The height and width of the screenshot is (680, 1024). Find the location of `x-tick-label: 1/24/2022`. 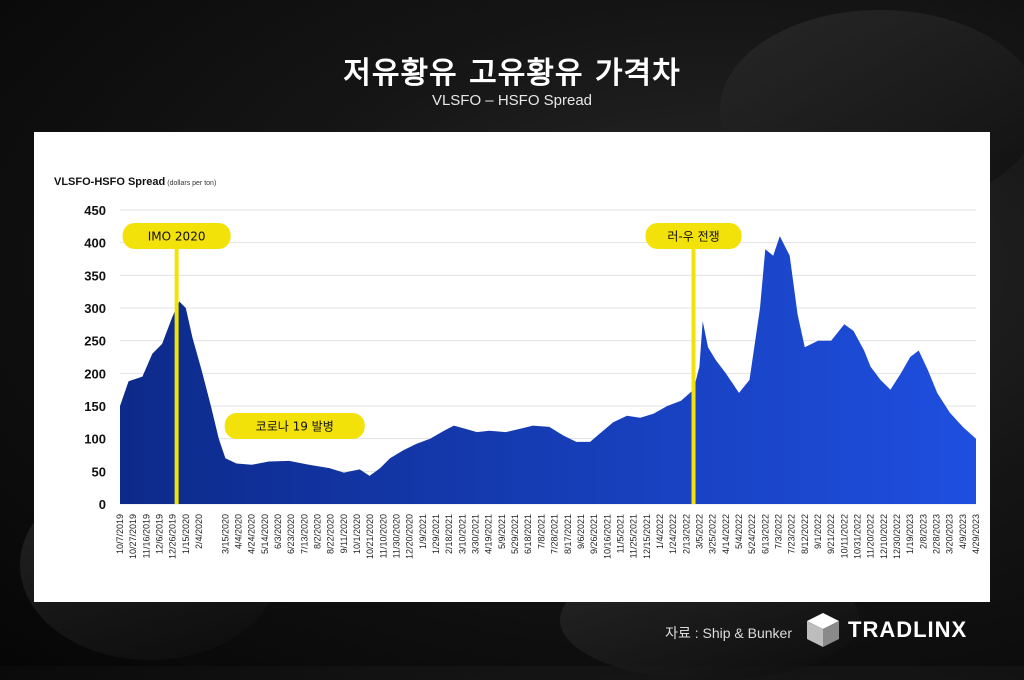

x-tick-label: 1/24/2022 is located at coordinates (673, 534).